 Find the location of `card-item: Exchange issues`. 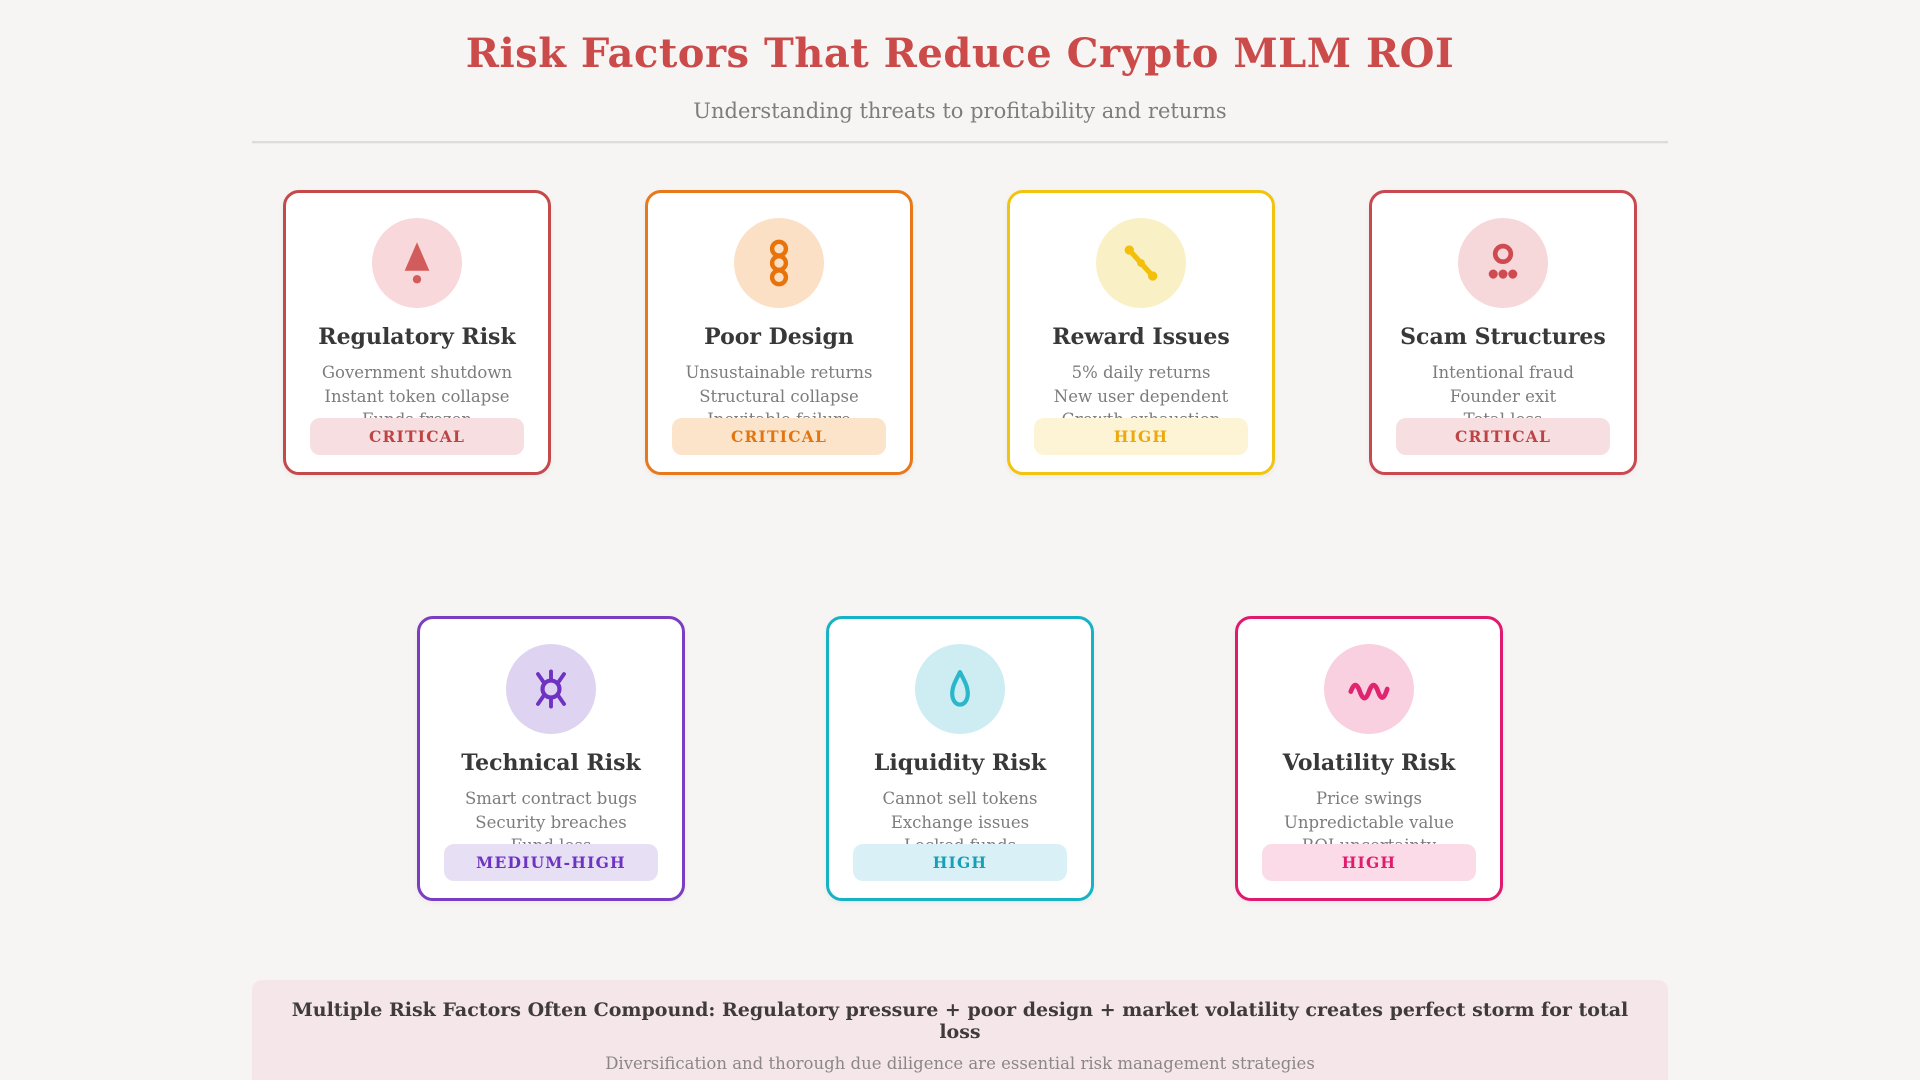

card-item: Exchange issues is located at coordinates (960, 822).